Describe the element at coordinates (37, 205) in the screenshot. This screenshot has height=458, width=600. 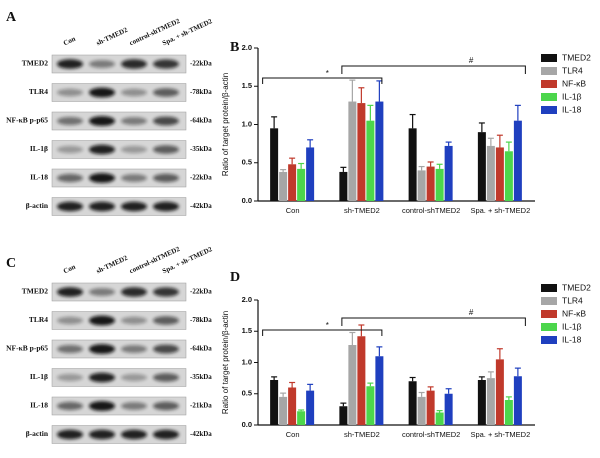
I see `protein-label: β-actin` at that location.